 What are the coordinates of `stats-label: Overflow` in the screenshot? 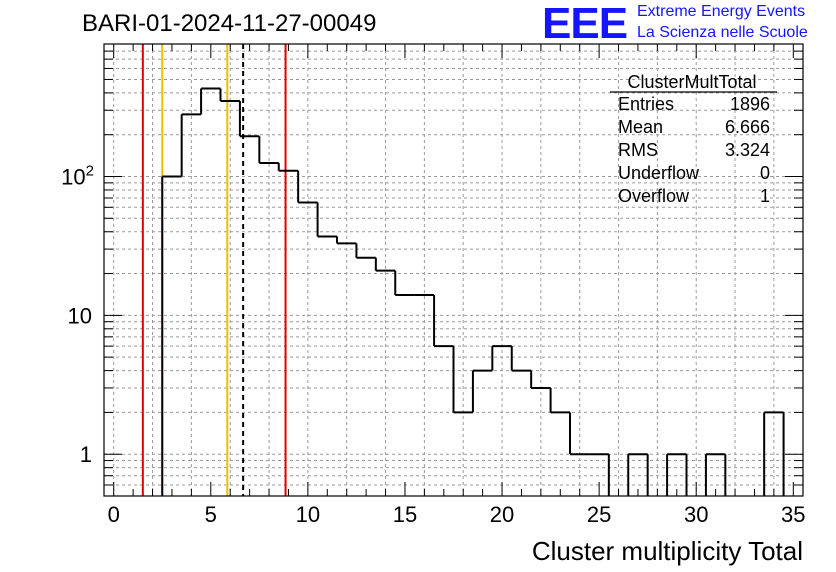 It's located at (654, 196).